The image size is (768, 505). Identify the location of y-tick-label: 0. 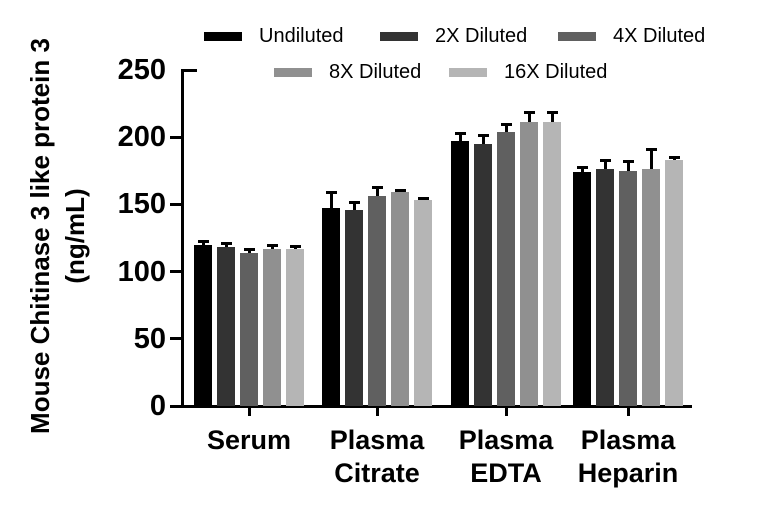
(157, 406).